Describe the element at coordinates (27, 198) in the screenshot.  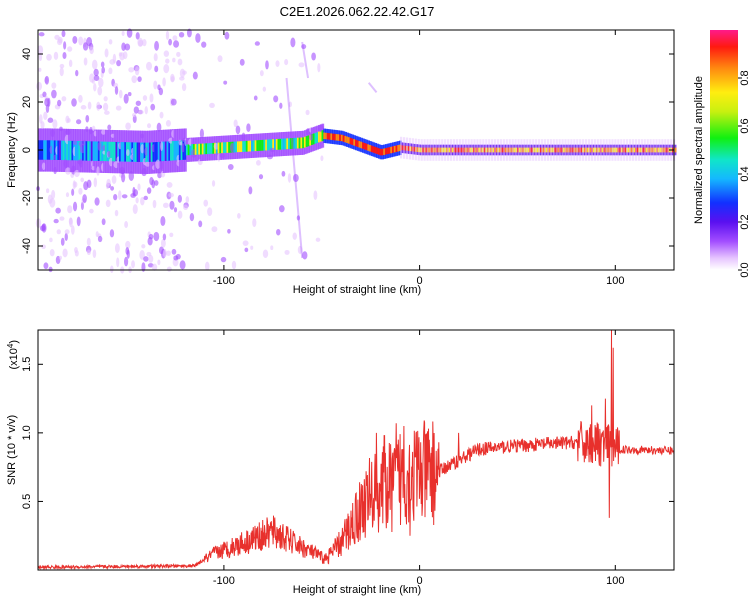
I see `y-tick-label: -20` at that location.